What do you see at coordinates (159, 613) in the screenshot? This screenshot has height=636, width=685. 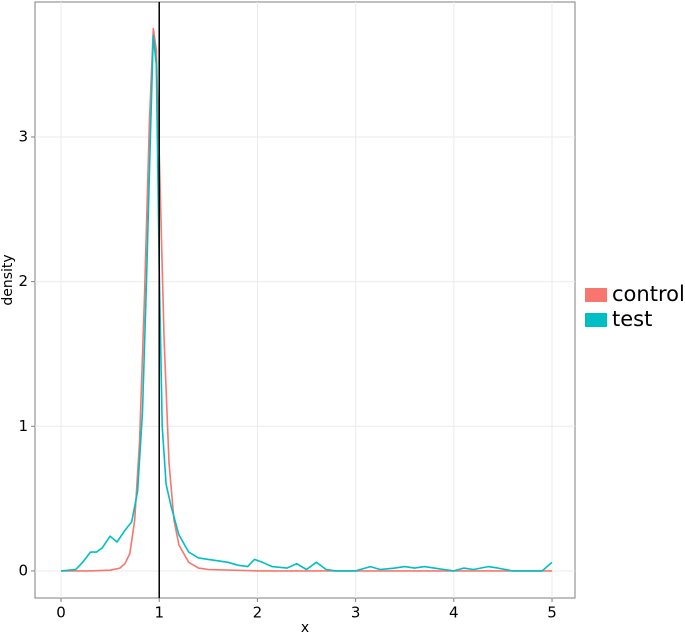 I see `x-tick-label: 1` at bounding box center [159, 613].